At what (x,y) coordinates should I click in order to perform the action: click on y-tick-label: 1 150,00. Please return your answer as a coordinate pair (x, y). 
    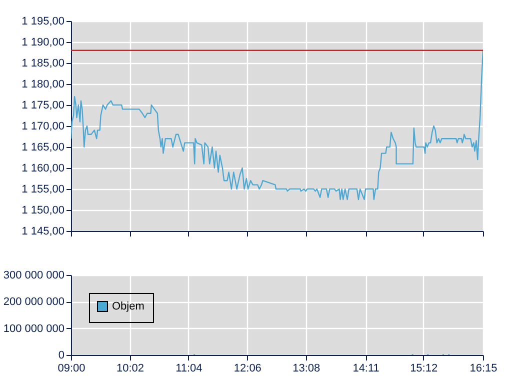
    Looking at the image, I should click on (43, 210).